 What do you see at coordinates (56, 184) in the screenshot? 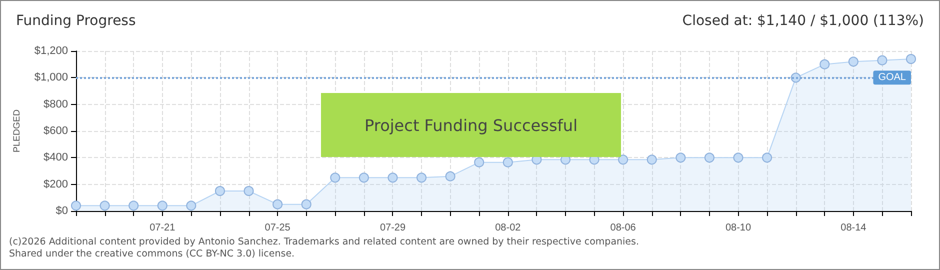
I see `y-tick-label: $200` at bounding box center [56, 184].